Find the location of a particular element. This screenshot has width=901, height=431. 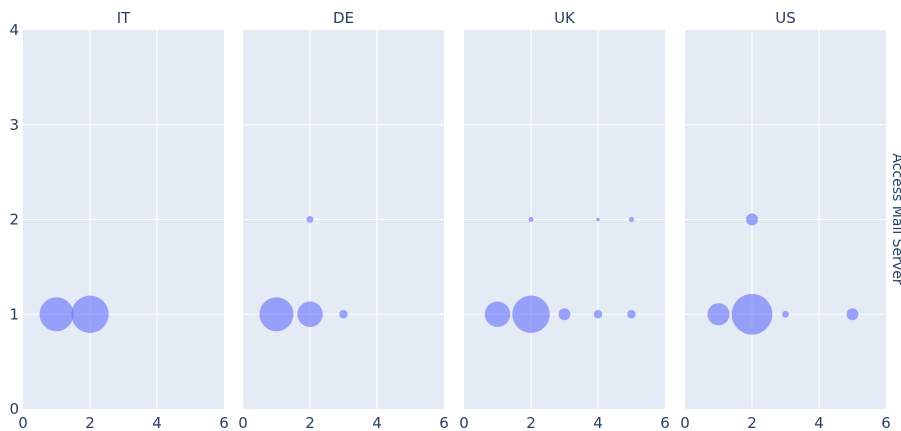

row-facet-label: Access Mail Server is located at coordinates (895, 218).